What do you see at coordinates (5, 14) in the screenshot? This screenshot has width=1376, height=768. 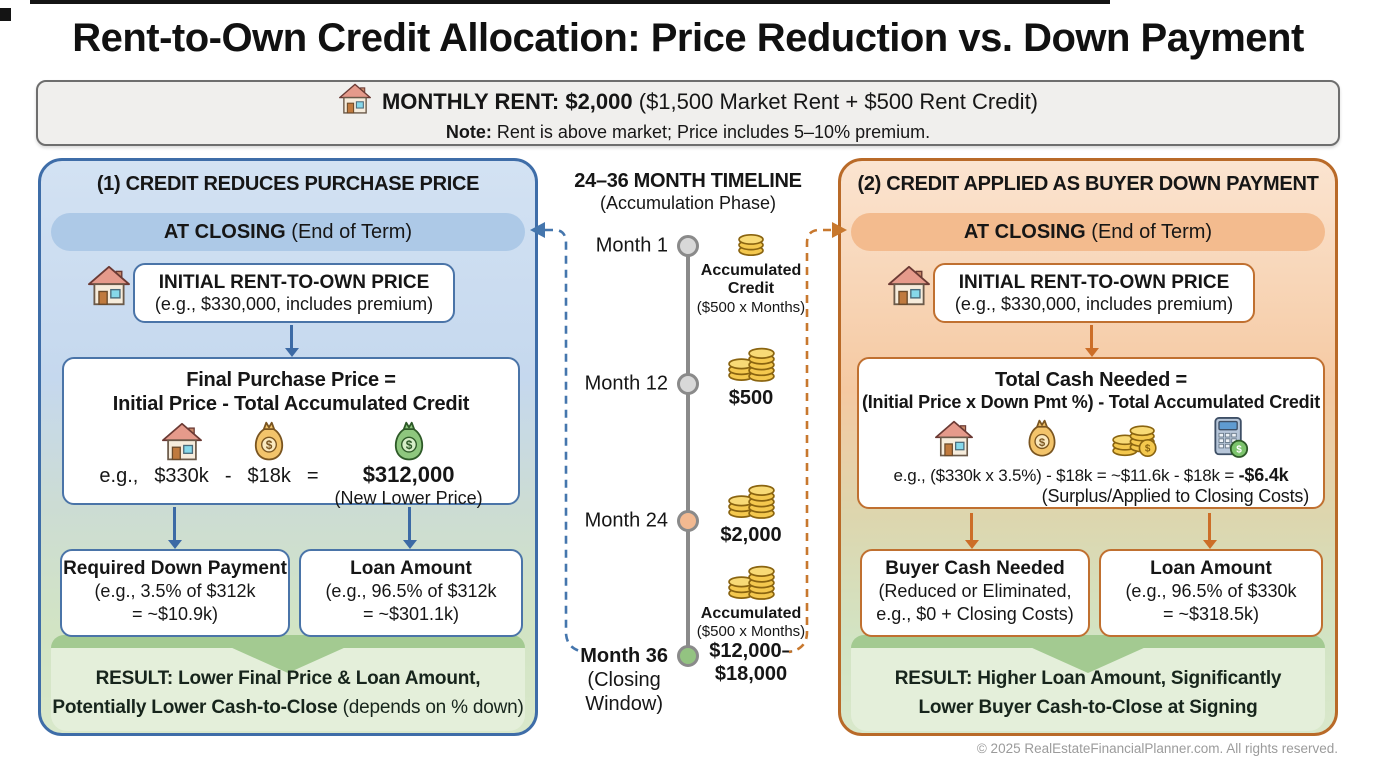 I see `scan-artifact-corner` at bounding box center [5, 14].